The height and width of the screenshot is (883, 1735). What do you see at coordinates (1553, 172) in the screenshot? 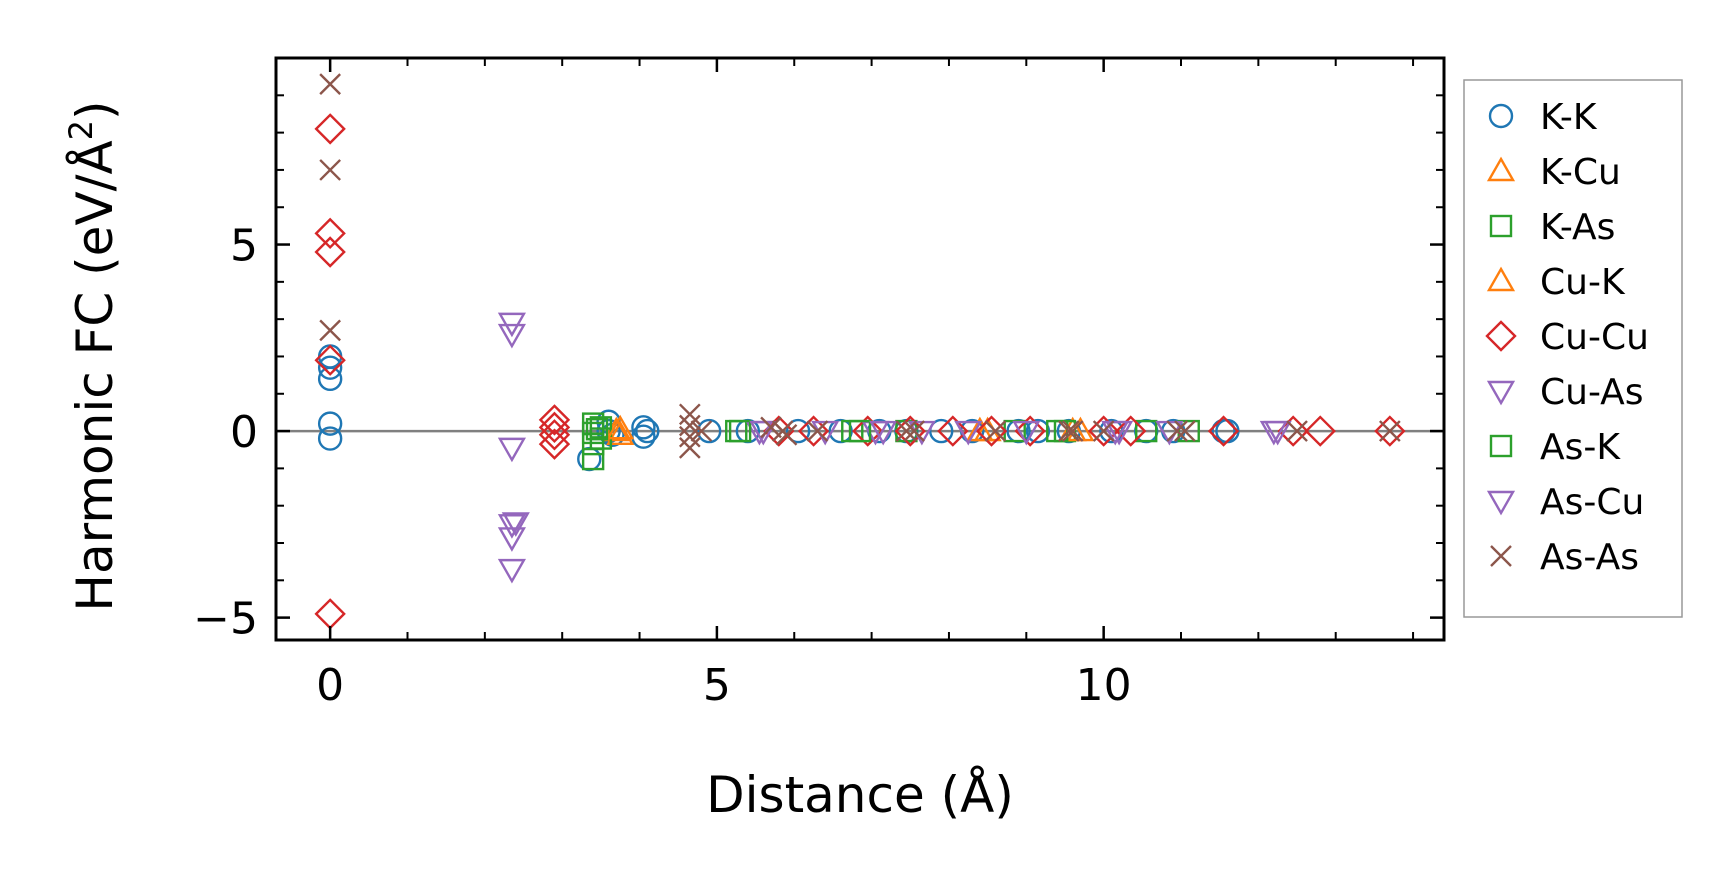
I see `legend-item: K-Cu` at bounding box center [1553, 172].